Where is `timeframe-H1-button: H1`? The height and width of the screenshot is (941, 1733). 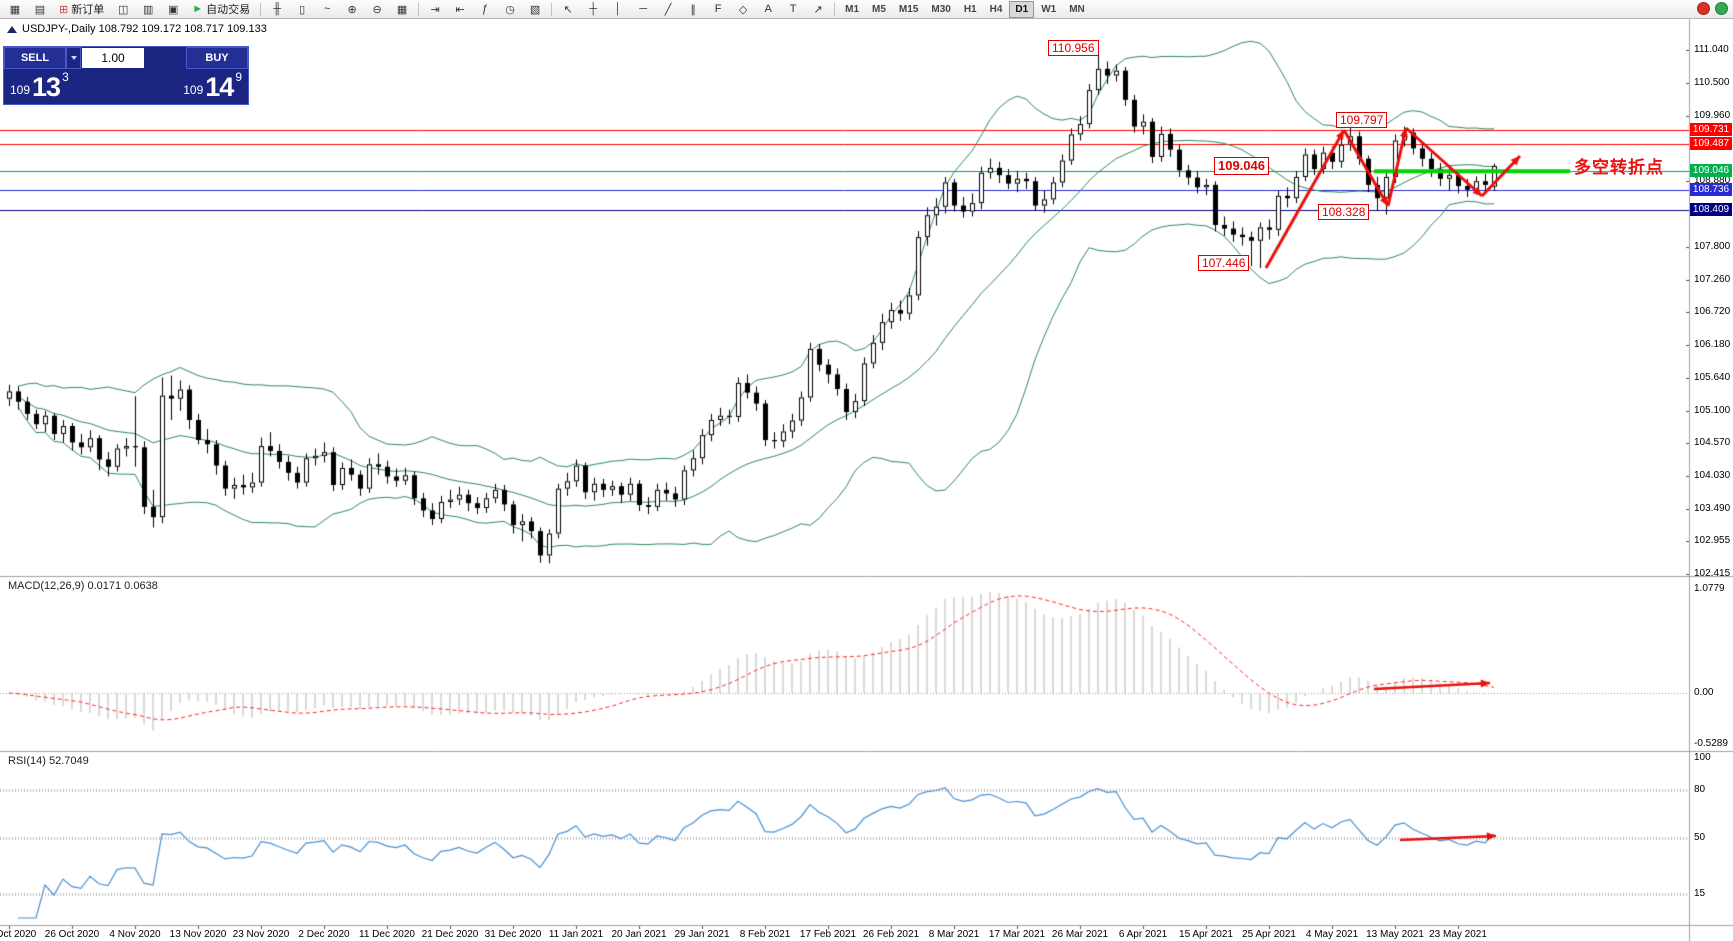
timeframe-H1-button: H1 is located at coordinates (970, 9).